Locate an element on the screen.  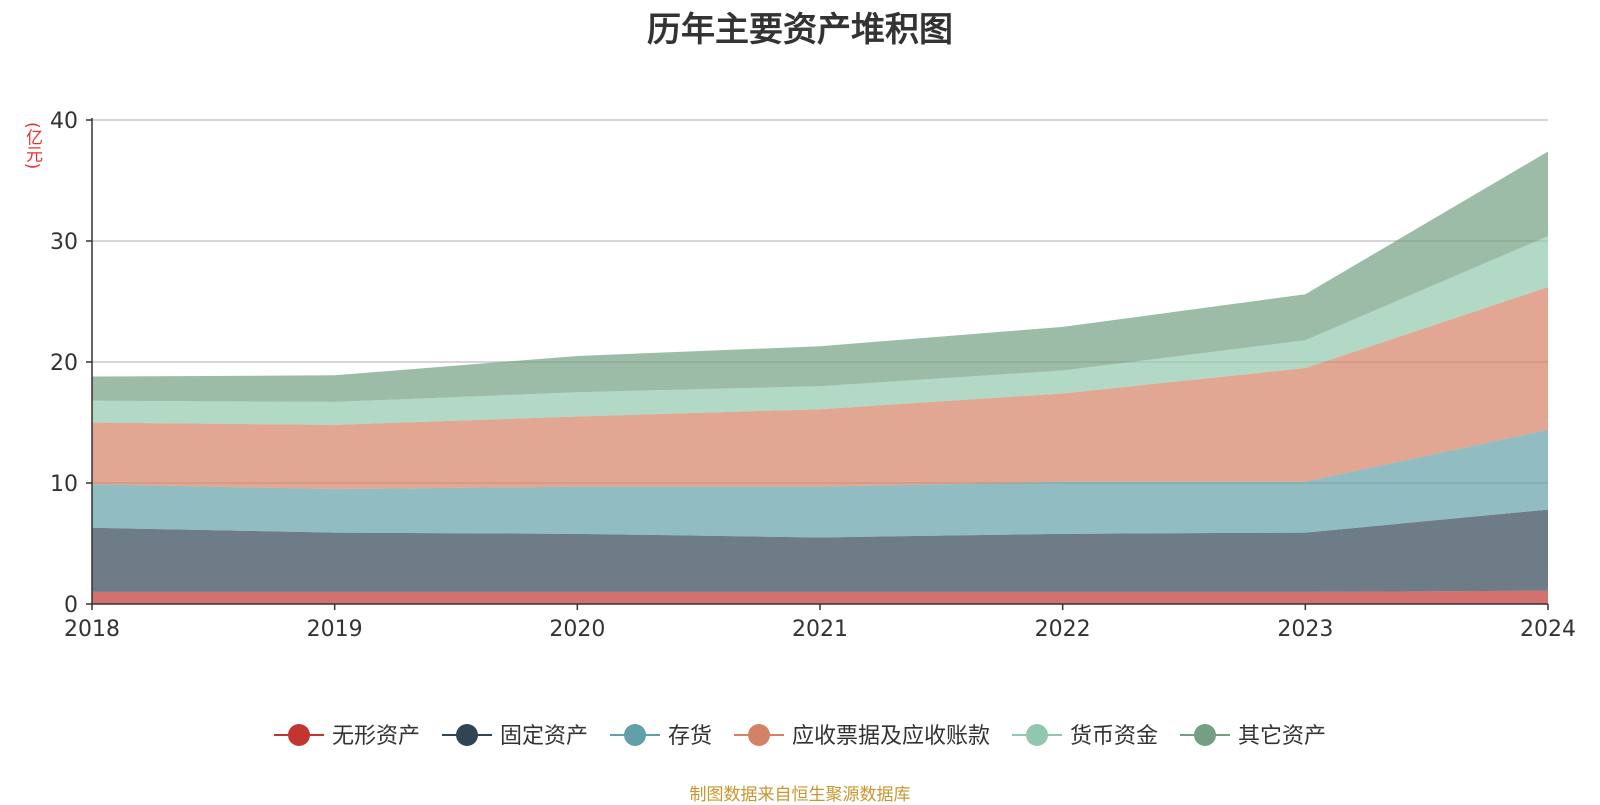
x-tick-label: 2024 is located at coordinates (1548, 629).